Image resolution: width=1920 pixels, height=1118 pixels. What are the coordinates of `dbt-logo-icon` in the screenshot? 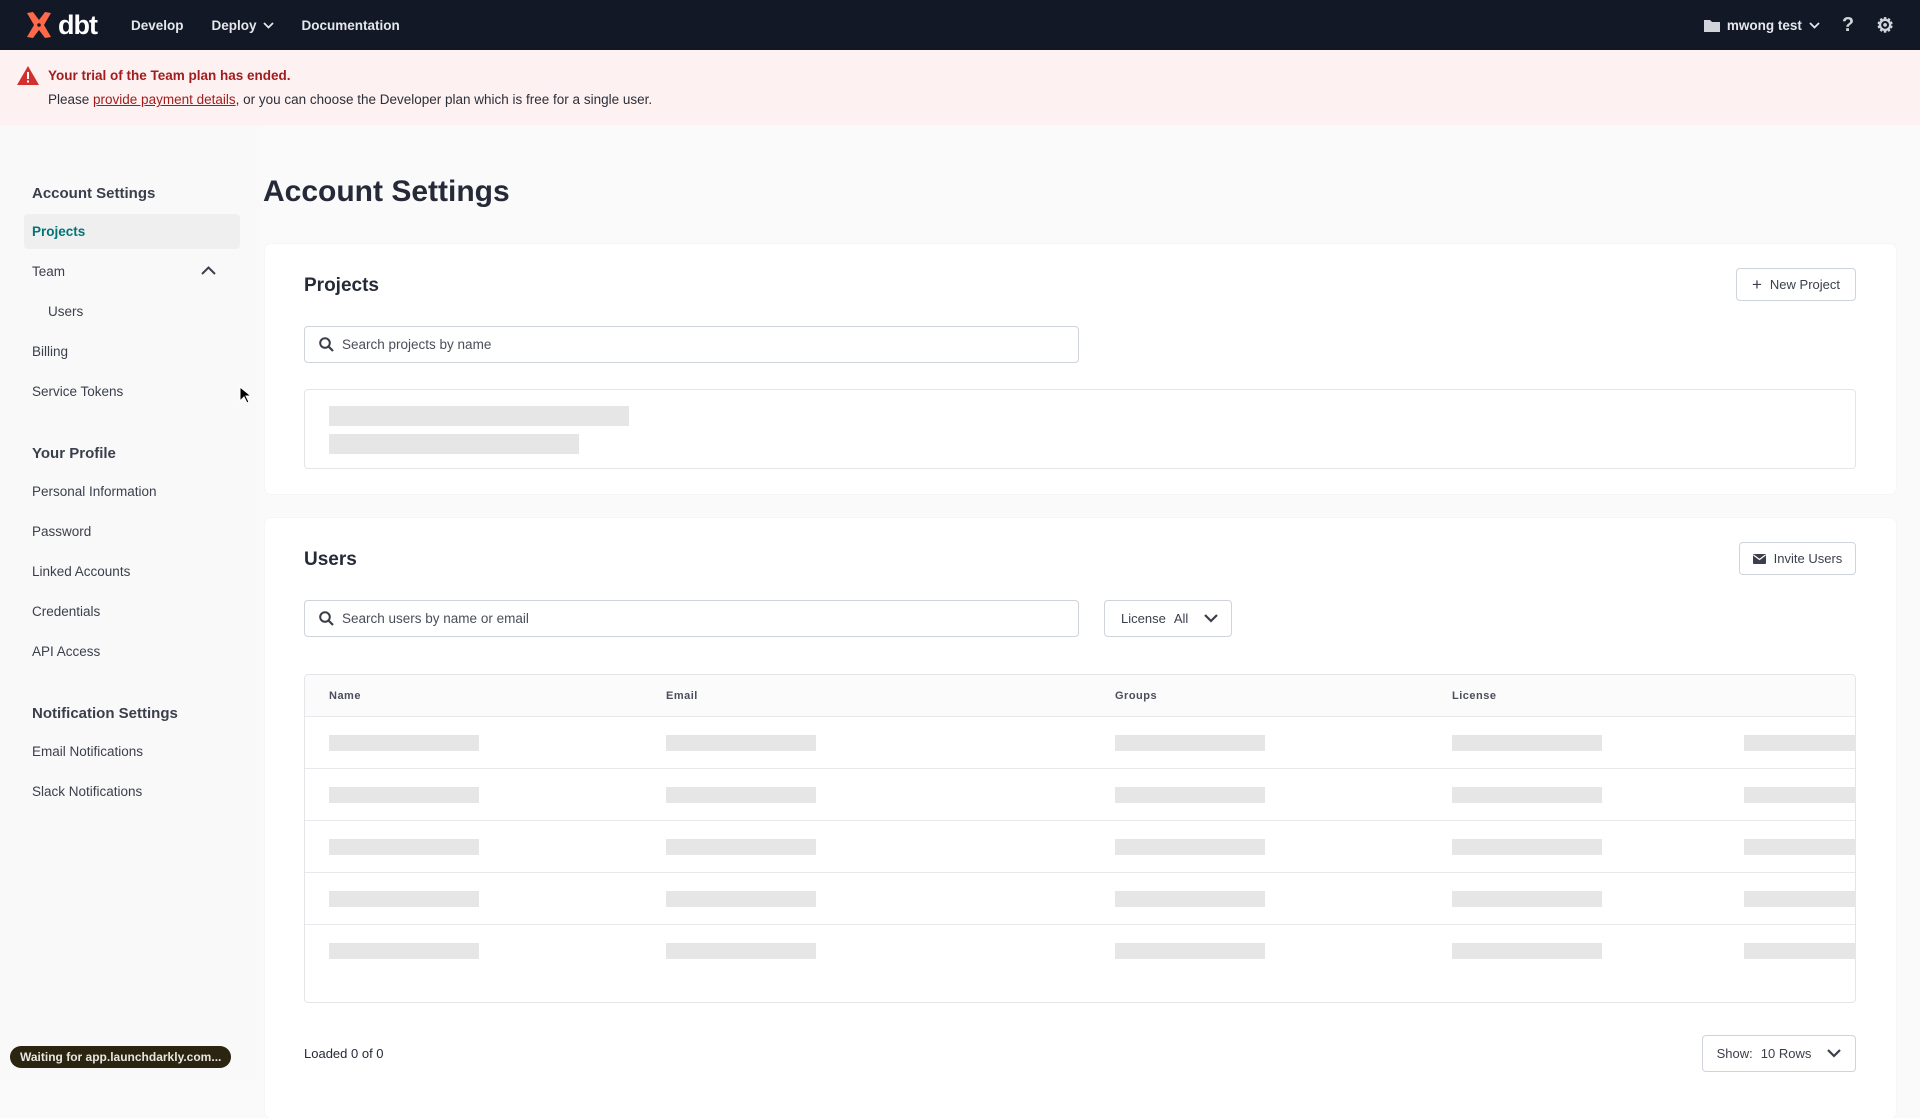 It's located at (39, 25).